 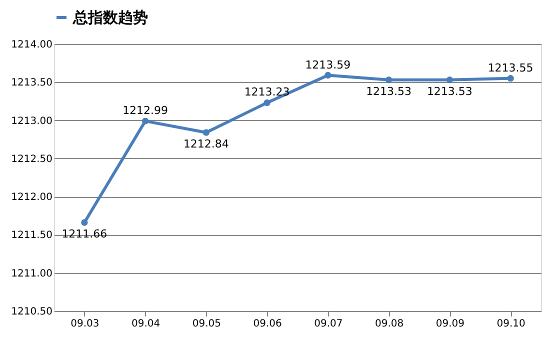 I want to click on x-tick-label: 09.03, so click(x=85, y=324).